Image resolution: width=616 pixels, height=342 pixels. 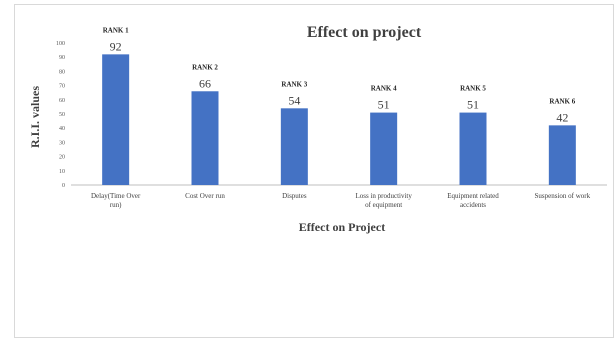 I want to click on x-tick-label: Loss in productivity of equipment, so click(x=383, y=200).